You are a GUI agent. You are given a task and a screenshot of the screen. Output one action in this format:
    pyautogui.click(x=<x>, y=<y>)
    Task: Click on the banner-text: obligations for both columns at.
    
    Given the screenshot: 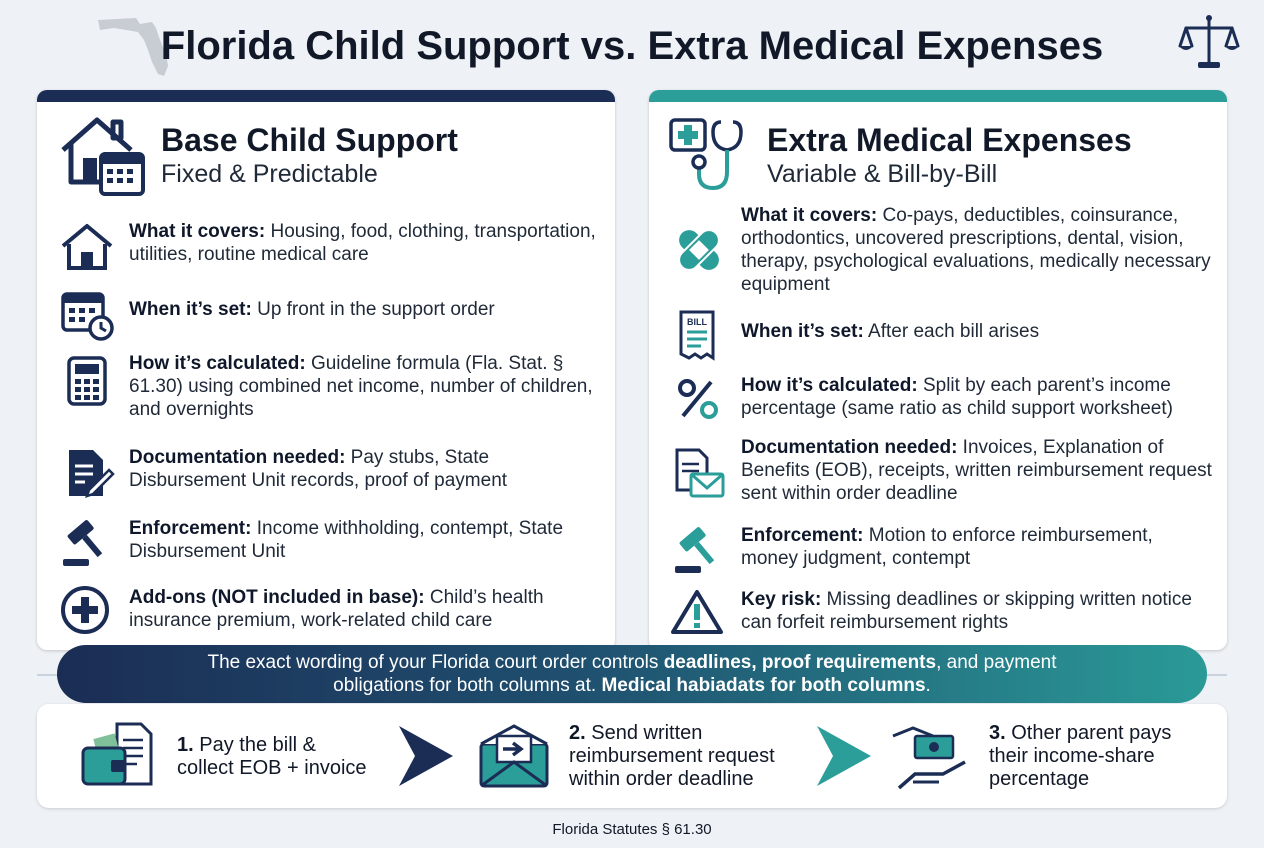 What is the action you would take?
    pyautogui.click(x=467, y=685)
    